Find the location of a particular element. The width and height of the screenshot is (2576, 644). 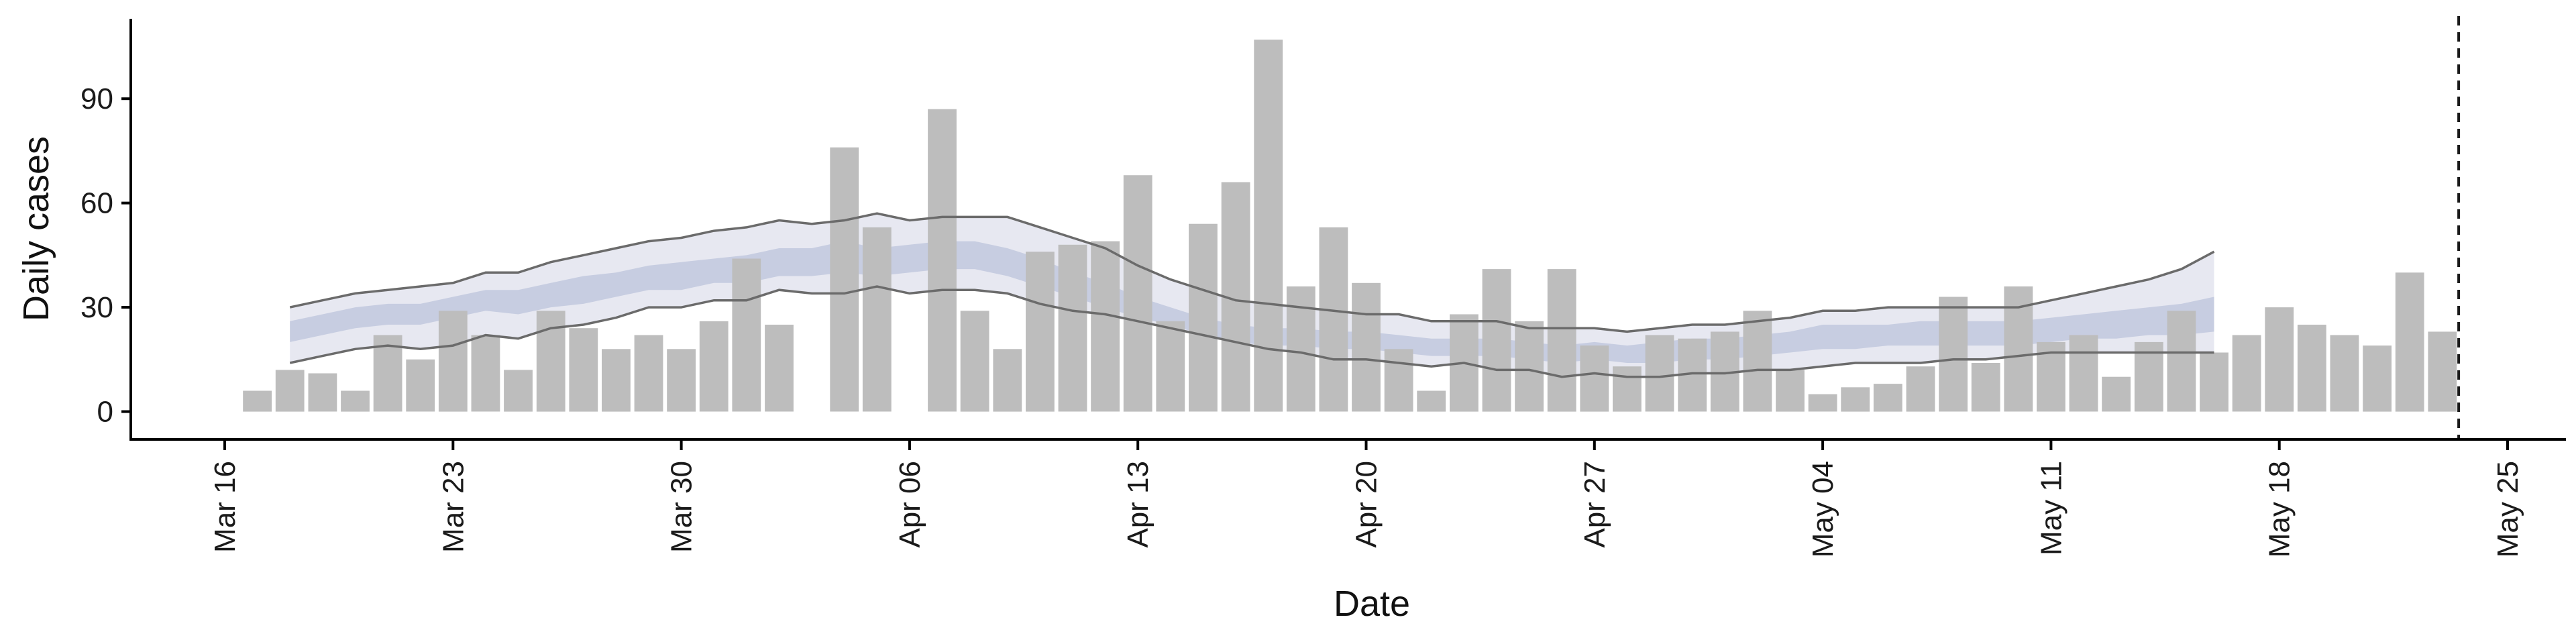

x-tick-label: Mar 16 is located at coordinates (225, 507).